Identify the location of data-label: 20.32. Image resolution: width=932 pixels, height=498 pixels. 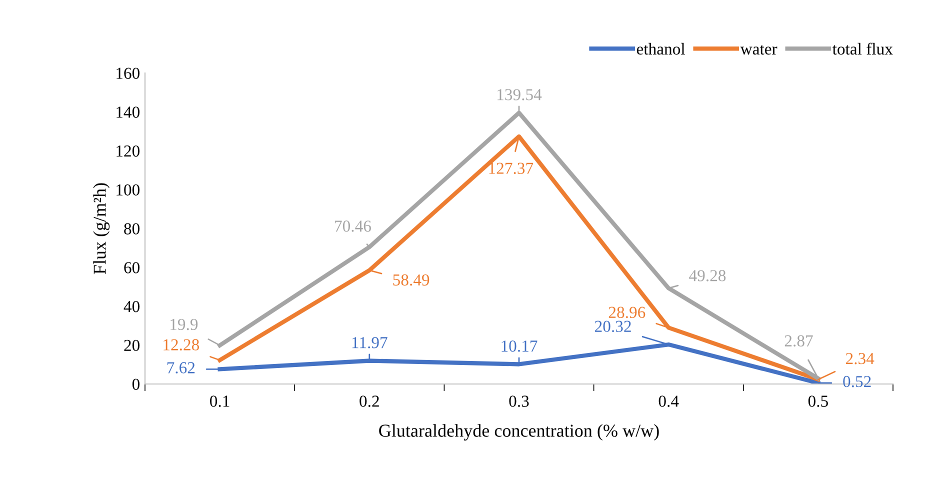
(613, 326).